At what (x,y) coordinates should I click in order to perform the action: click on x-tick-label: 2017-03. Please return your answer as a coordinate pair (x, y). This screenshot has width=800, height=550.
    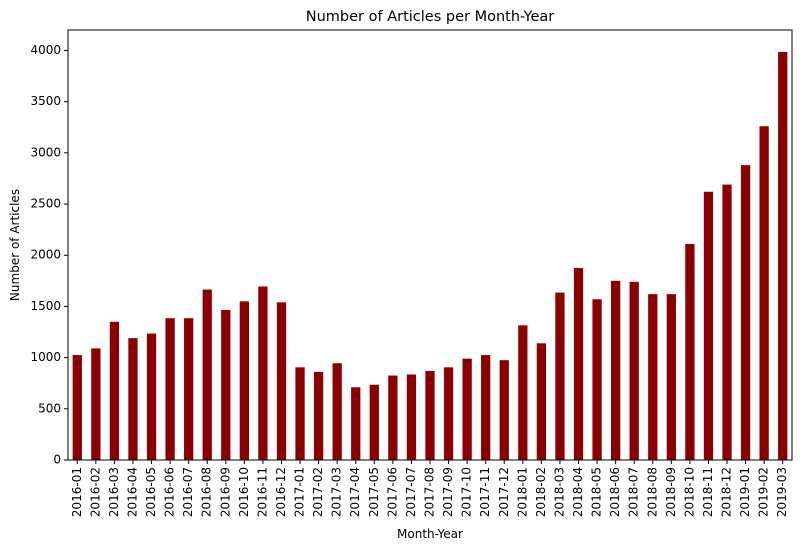
    Looking at the image, I should click on (337, 492).